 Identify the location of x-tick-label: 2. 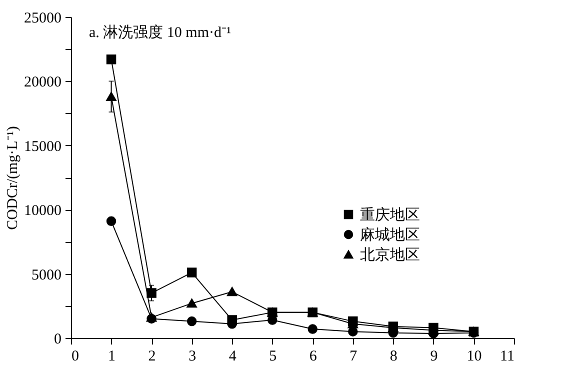
(152, 356).